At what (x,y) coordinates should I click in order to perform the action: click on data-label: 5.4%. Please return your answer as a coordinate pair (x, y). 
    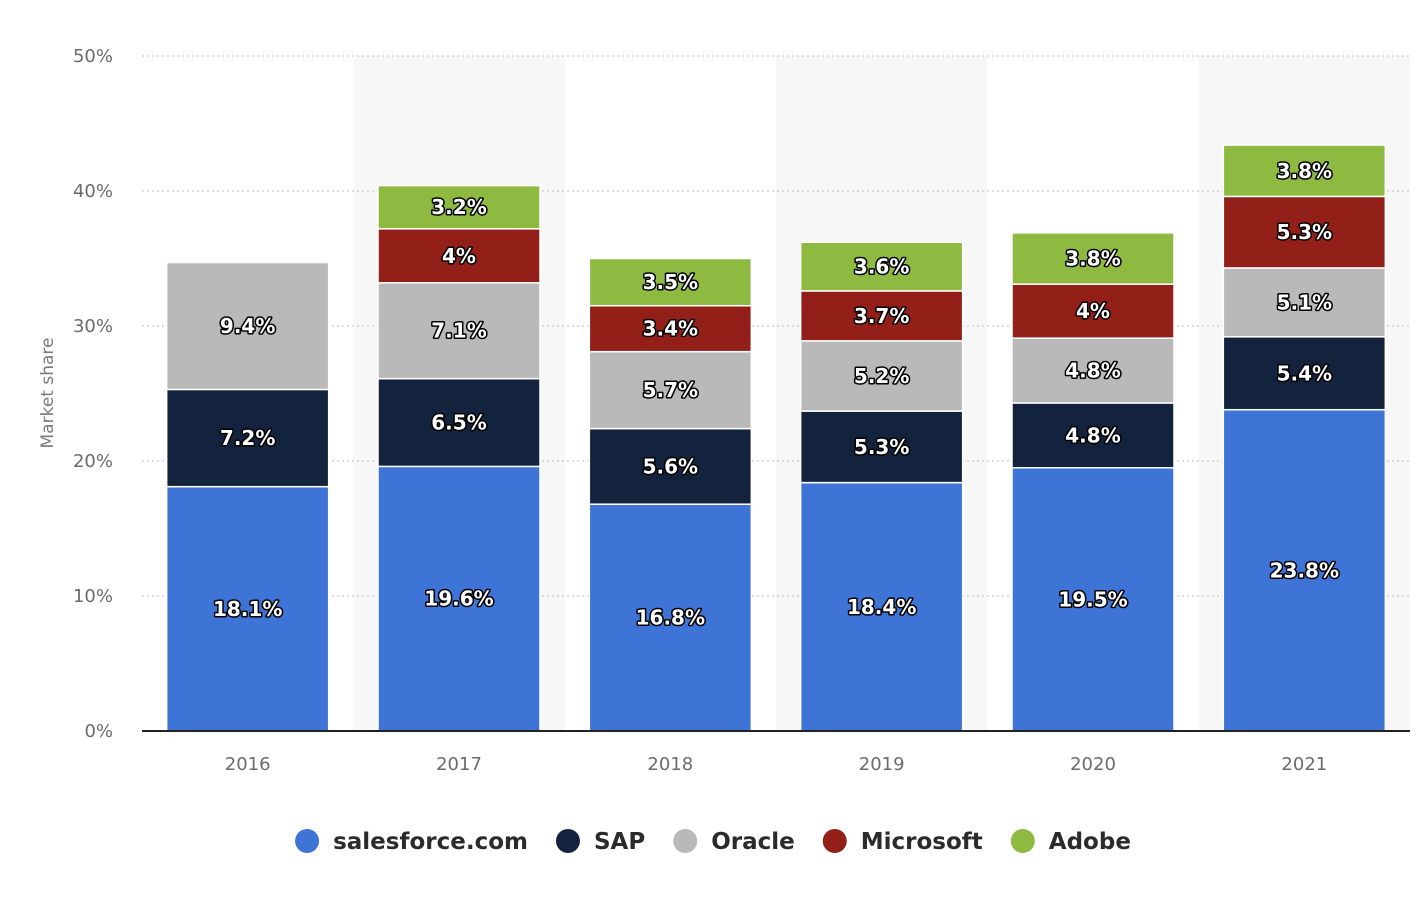
    Looking at the image, I should click on (1304, 373).